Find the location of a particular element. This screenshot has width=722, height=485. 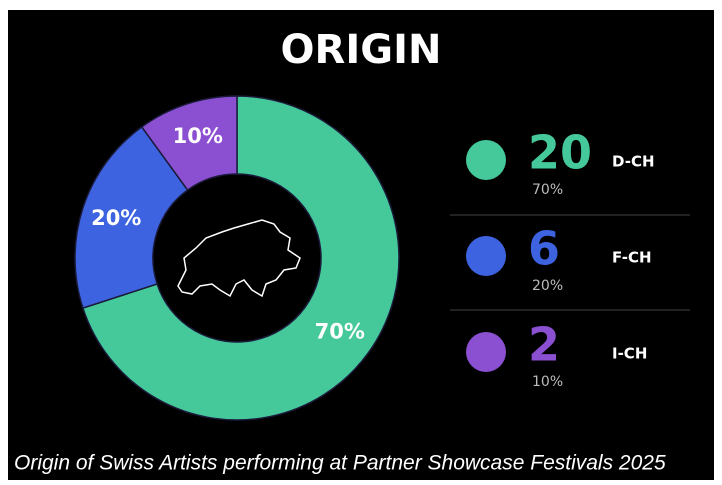

slice-label: 20% is located at coordinates (116, 218).